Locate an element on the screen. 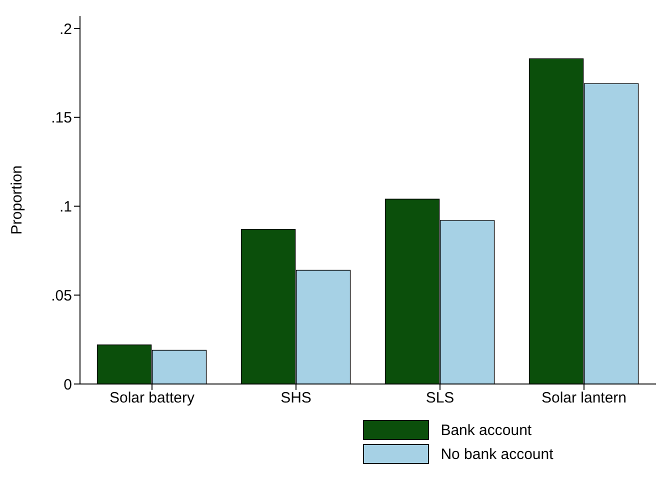 This screenshot has width=661, height=479. y-tick-label: .2 is located at coordinates (65, 29).